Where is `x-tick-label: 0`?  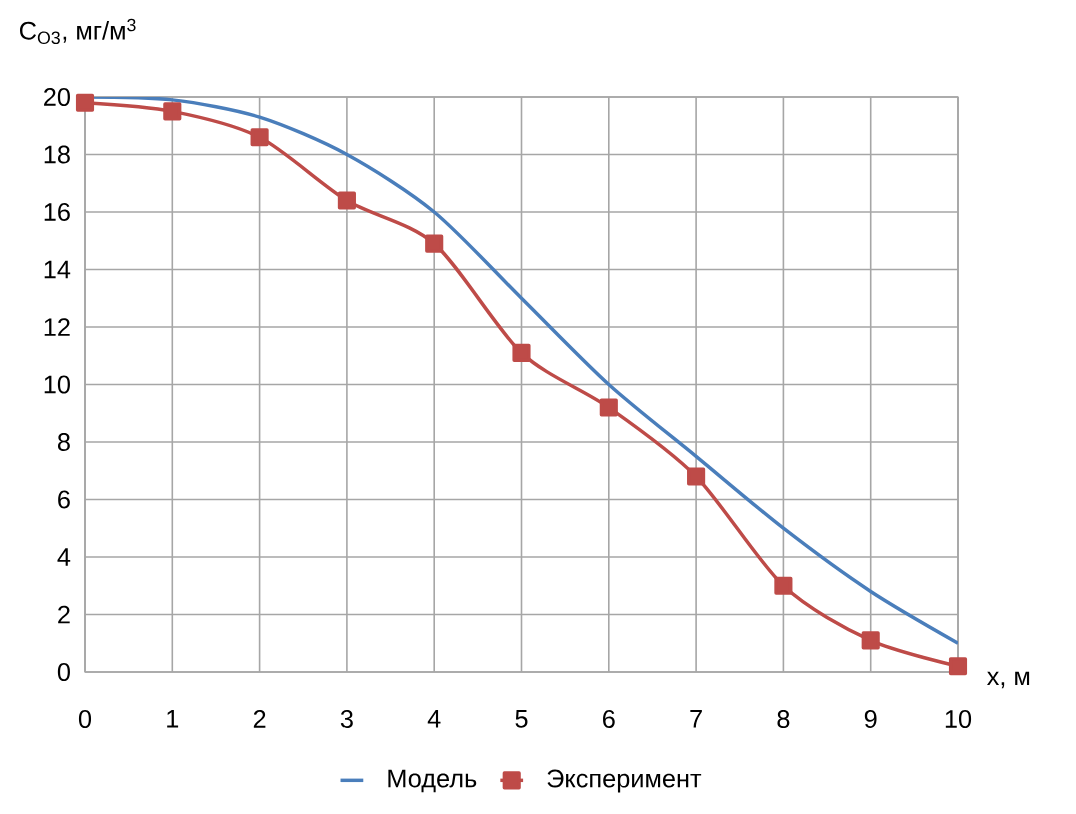
x-tick-label: 0 is located at coordinates (85, 719).